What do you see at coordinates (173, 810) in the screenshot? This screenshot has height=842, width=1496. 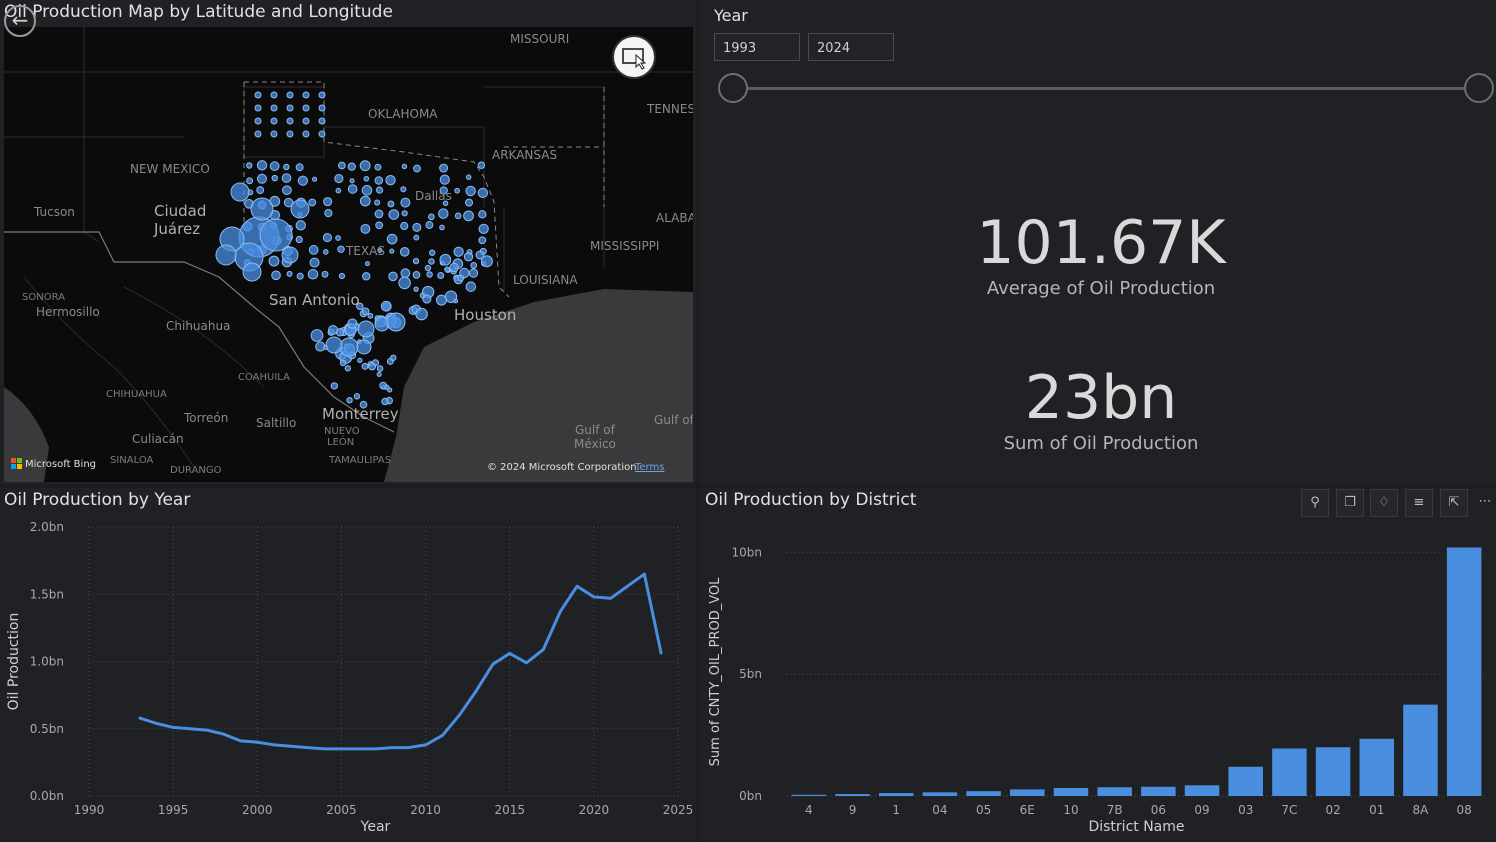 I see `x-tick-label: 1995` at bounding box center [173, 810].